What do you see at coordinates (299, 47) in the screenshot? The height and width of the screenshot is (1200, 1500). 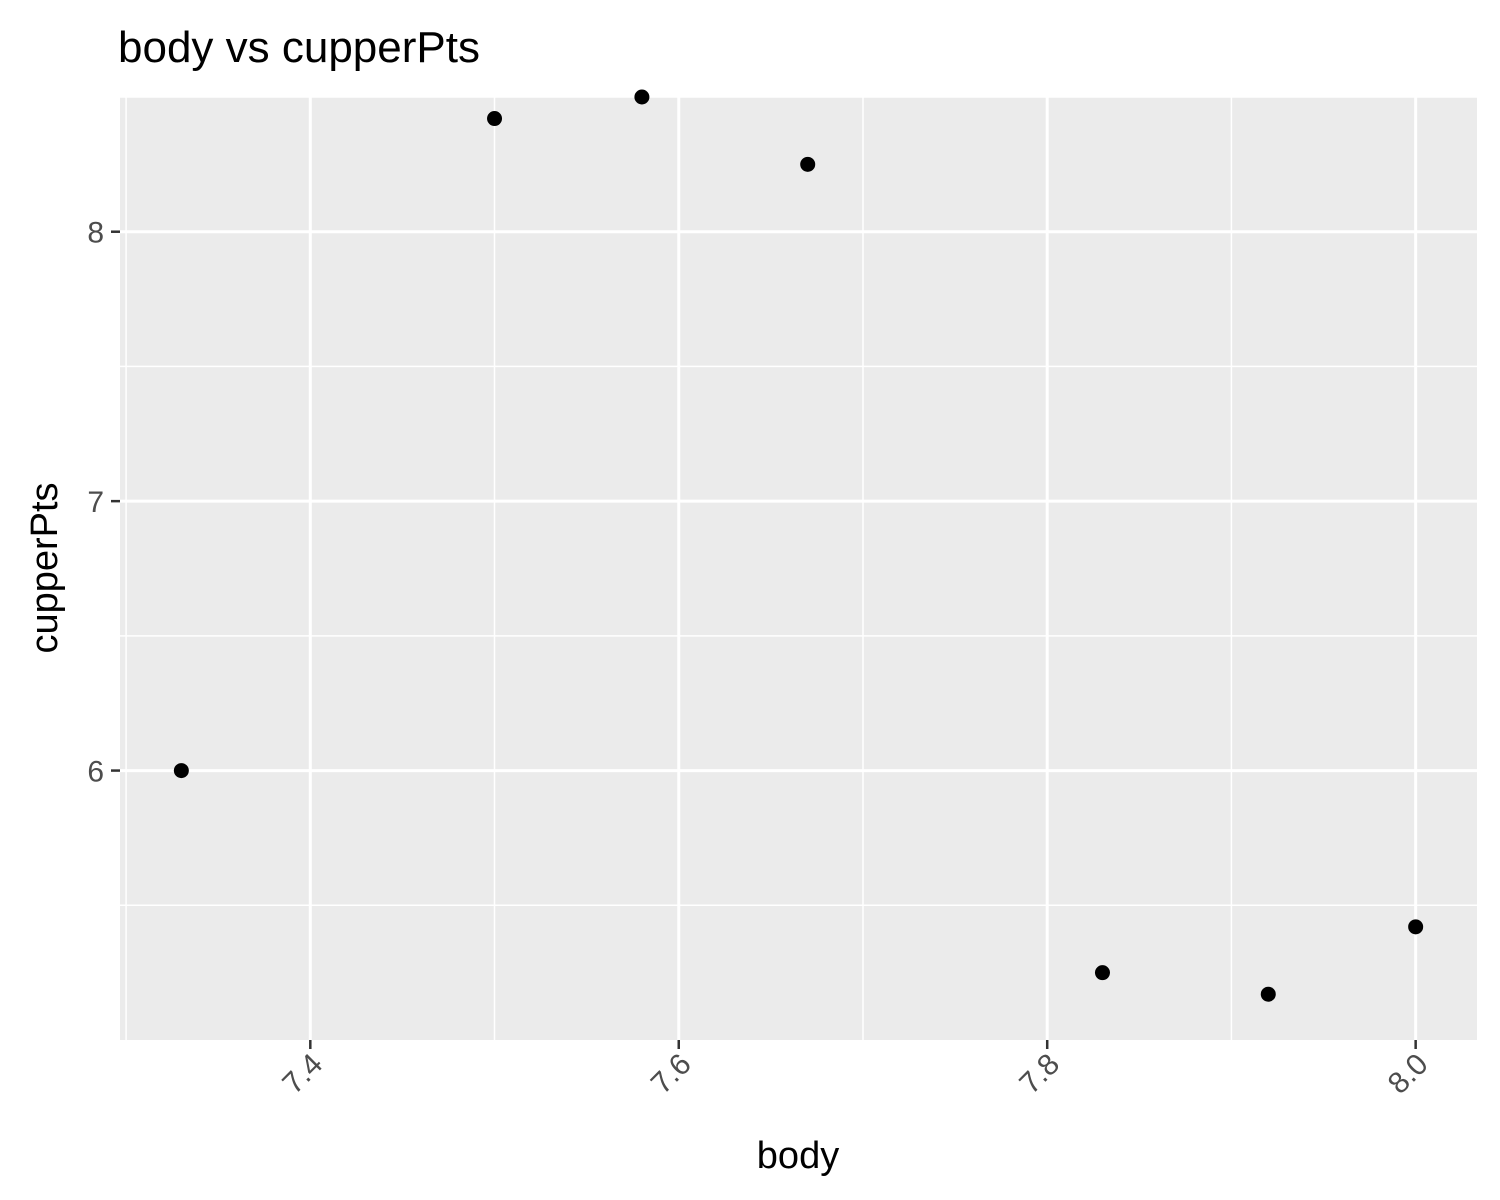 I see `chart-title: body vs cupperPts` at bounding box center [299, 47].